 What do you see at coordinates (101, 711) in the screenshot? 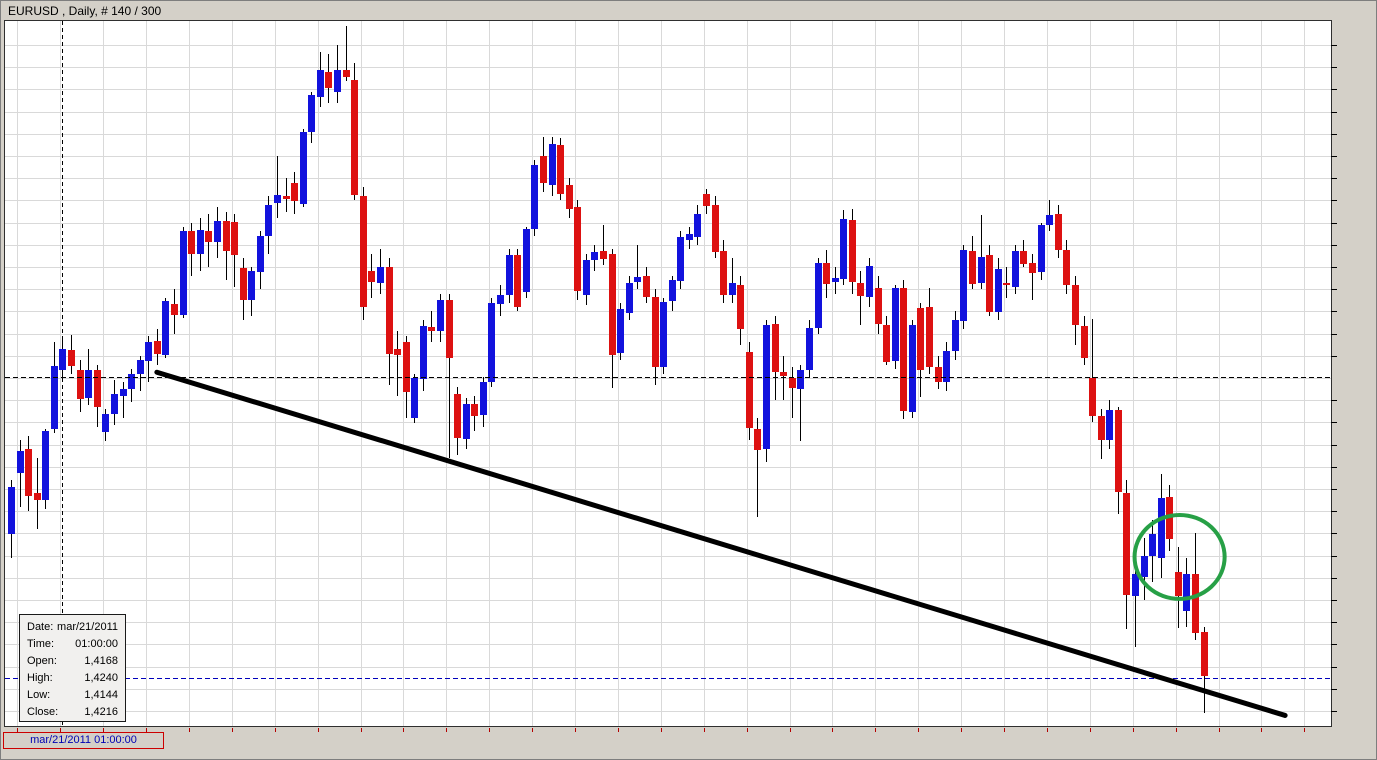
I see `tooltip-value: 1,4216` at bounding box center [101, 711].